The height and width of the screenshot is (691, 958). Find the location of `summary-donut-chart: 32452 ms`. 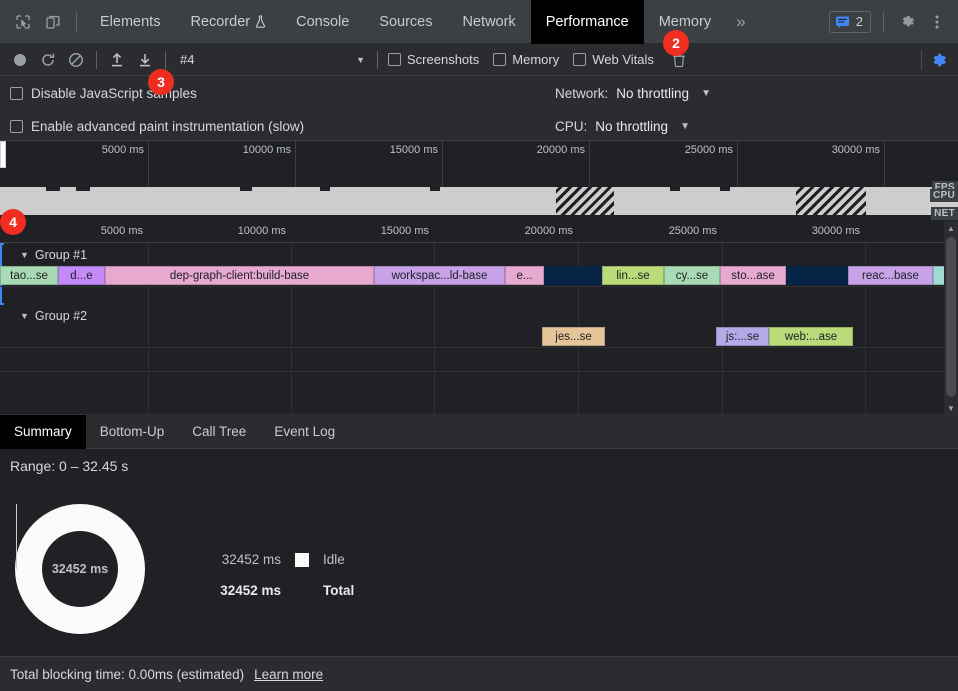

summary-donut-chart: 32452 ms is located at coordinates (80, 569).